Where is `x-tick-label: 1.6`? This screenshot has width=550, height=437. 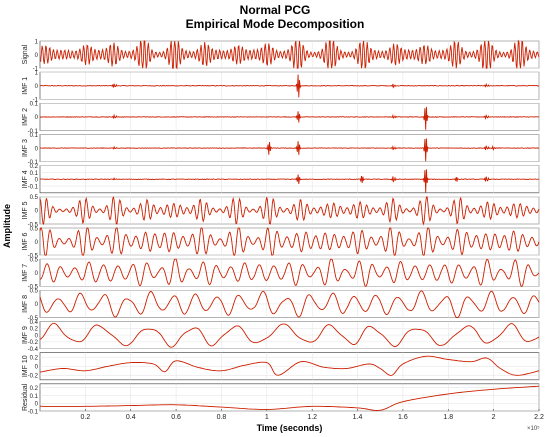 x-tick-label: 1.6 is located at coordinates (403, 417).